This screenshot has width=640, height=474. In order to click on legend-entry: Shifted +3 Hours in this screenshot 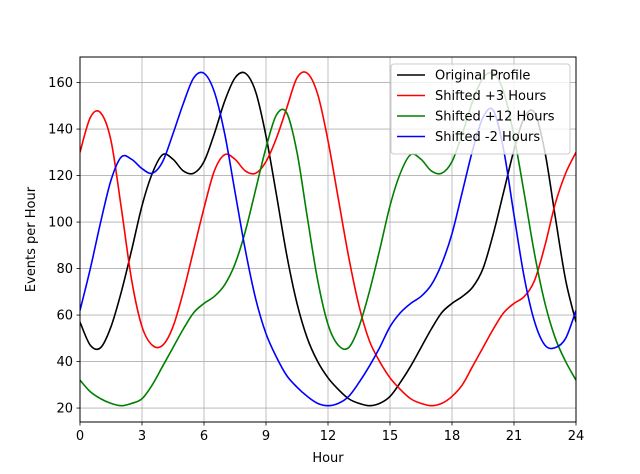, I will do `click(491, 96)`.